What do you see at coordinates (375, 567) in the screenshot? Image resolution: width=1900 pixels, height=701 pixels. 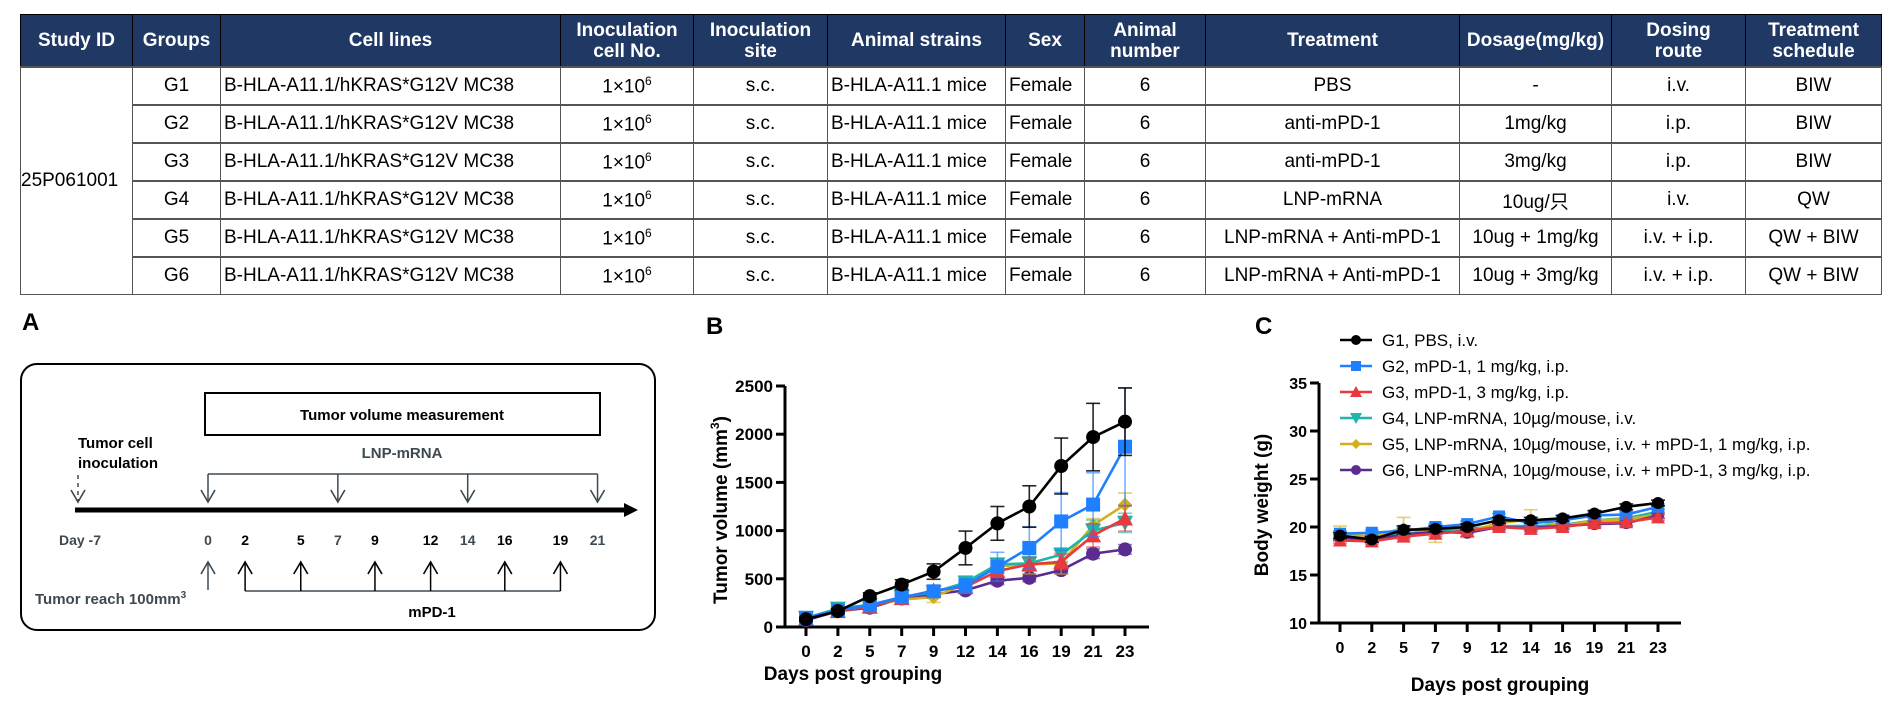 I see `mpd1-dose-arrow-icon` at bounding box center [375, 567].